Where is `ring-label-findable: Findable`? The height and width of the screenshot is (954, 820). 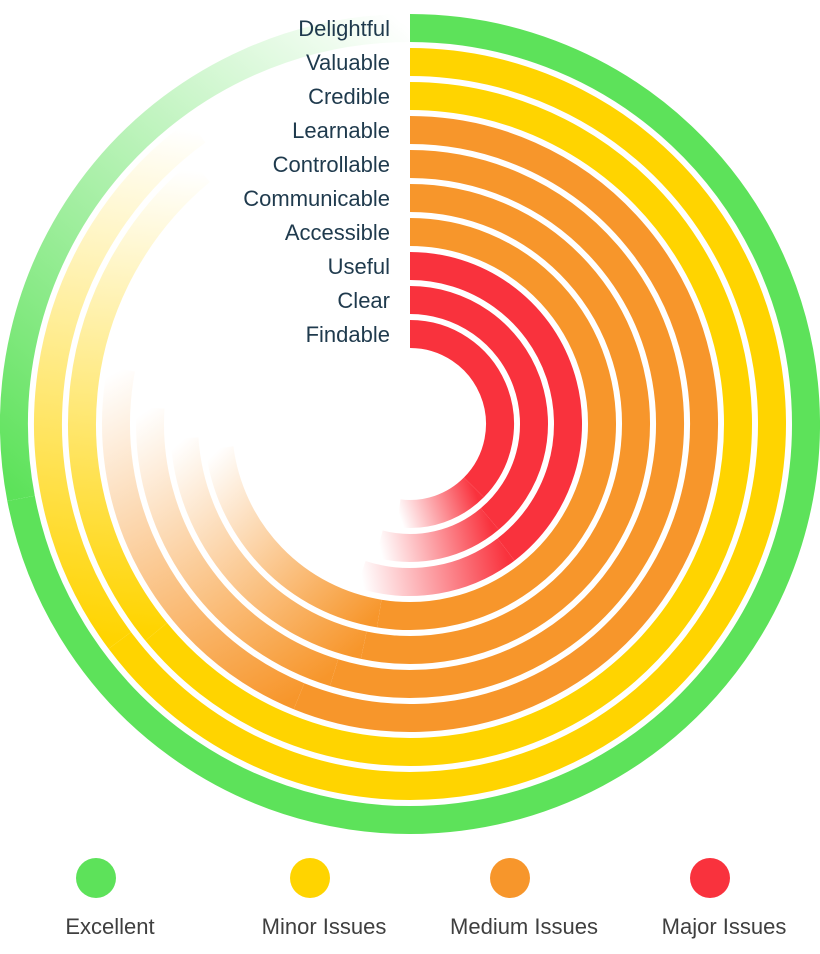 ring-label-findable: Findable is located at coordinates (348, 334).